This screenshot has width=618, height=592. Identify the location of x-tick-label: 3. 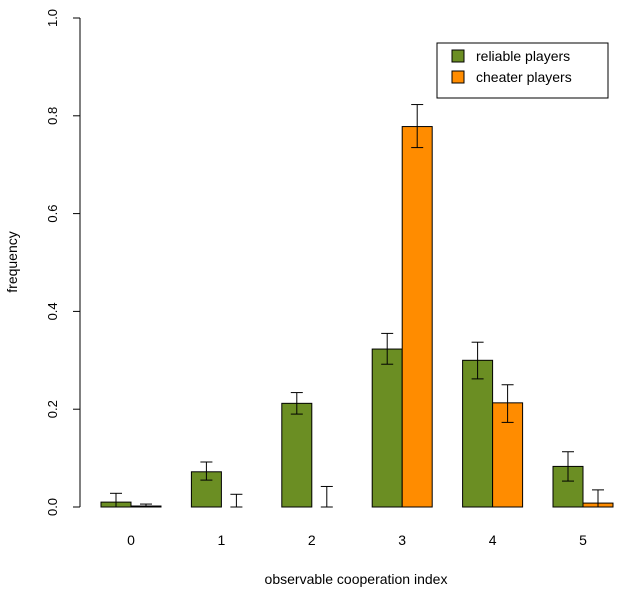
(402, 540).